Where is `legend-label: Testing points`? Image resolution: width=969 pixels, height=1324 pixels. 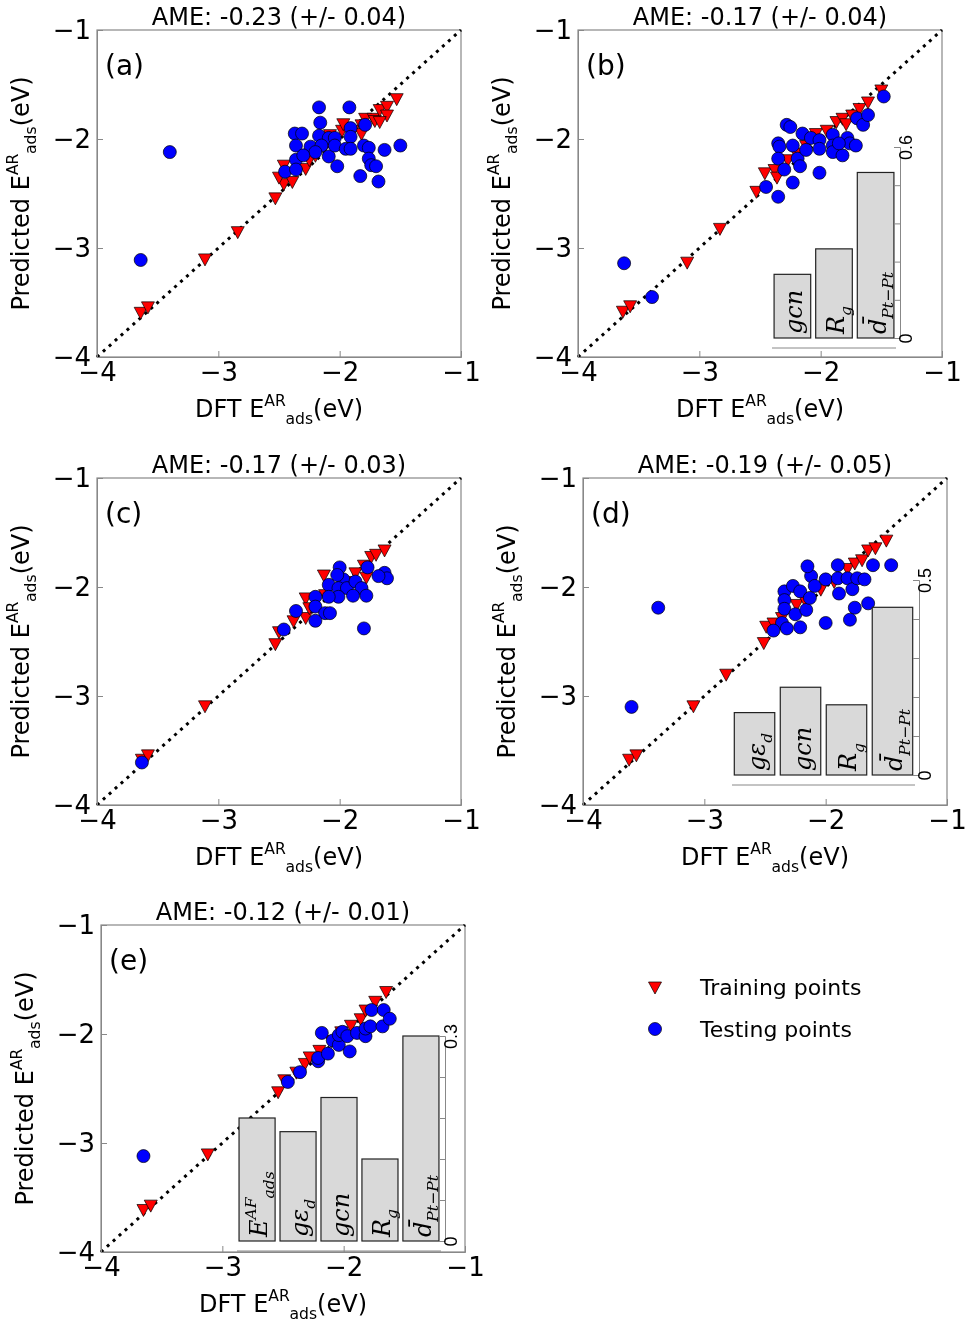 legend-label: Testing points is located at coordinates (775, 1029).